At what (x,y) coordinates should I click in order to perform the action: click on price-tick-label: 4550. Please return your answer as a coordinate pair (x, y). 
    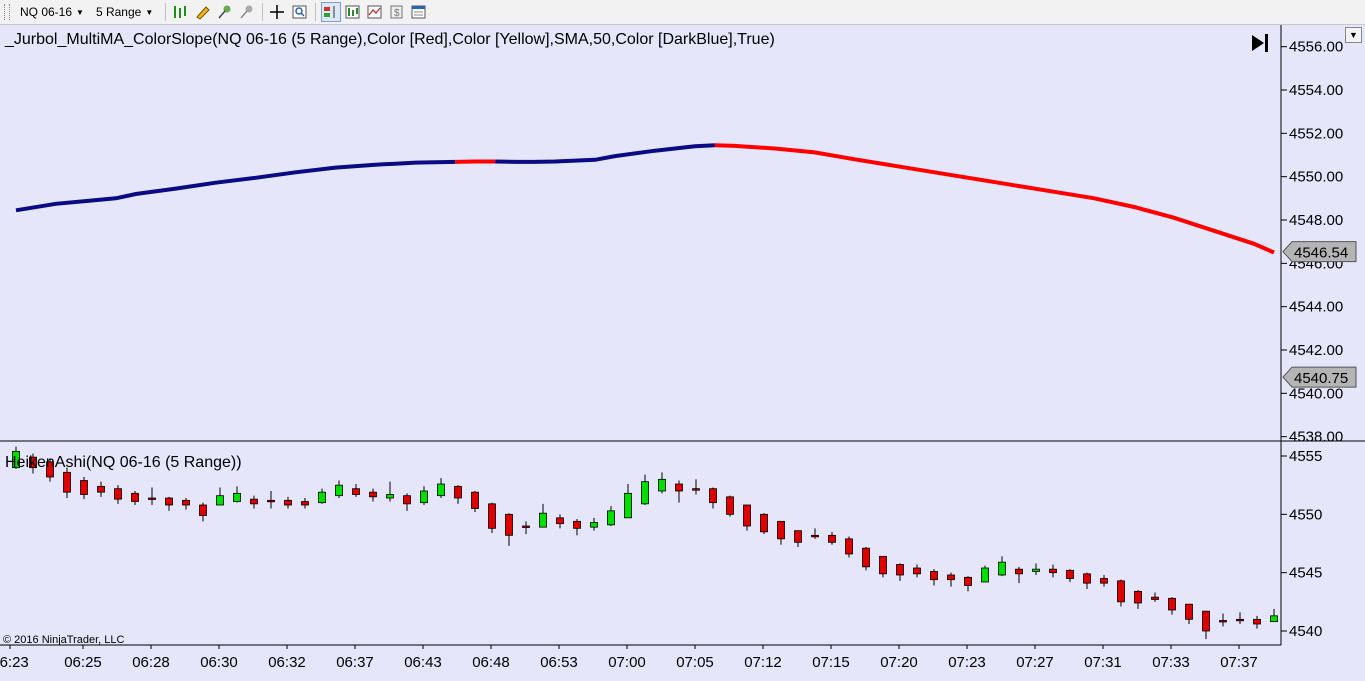
    Looking at the image, I should click on (1305, 514).